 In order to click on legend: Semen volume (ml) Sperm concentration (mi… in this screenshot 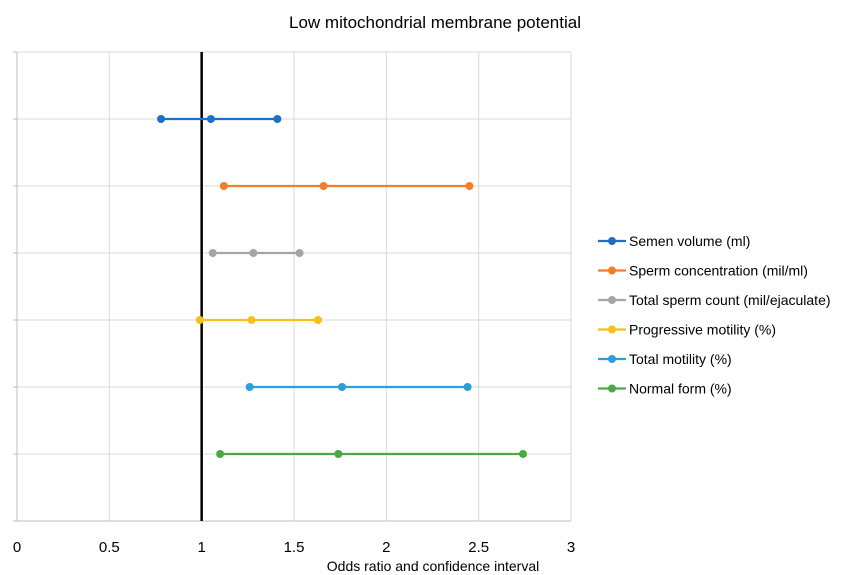, I will do `click(714, 315)`.